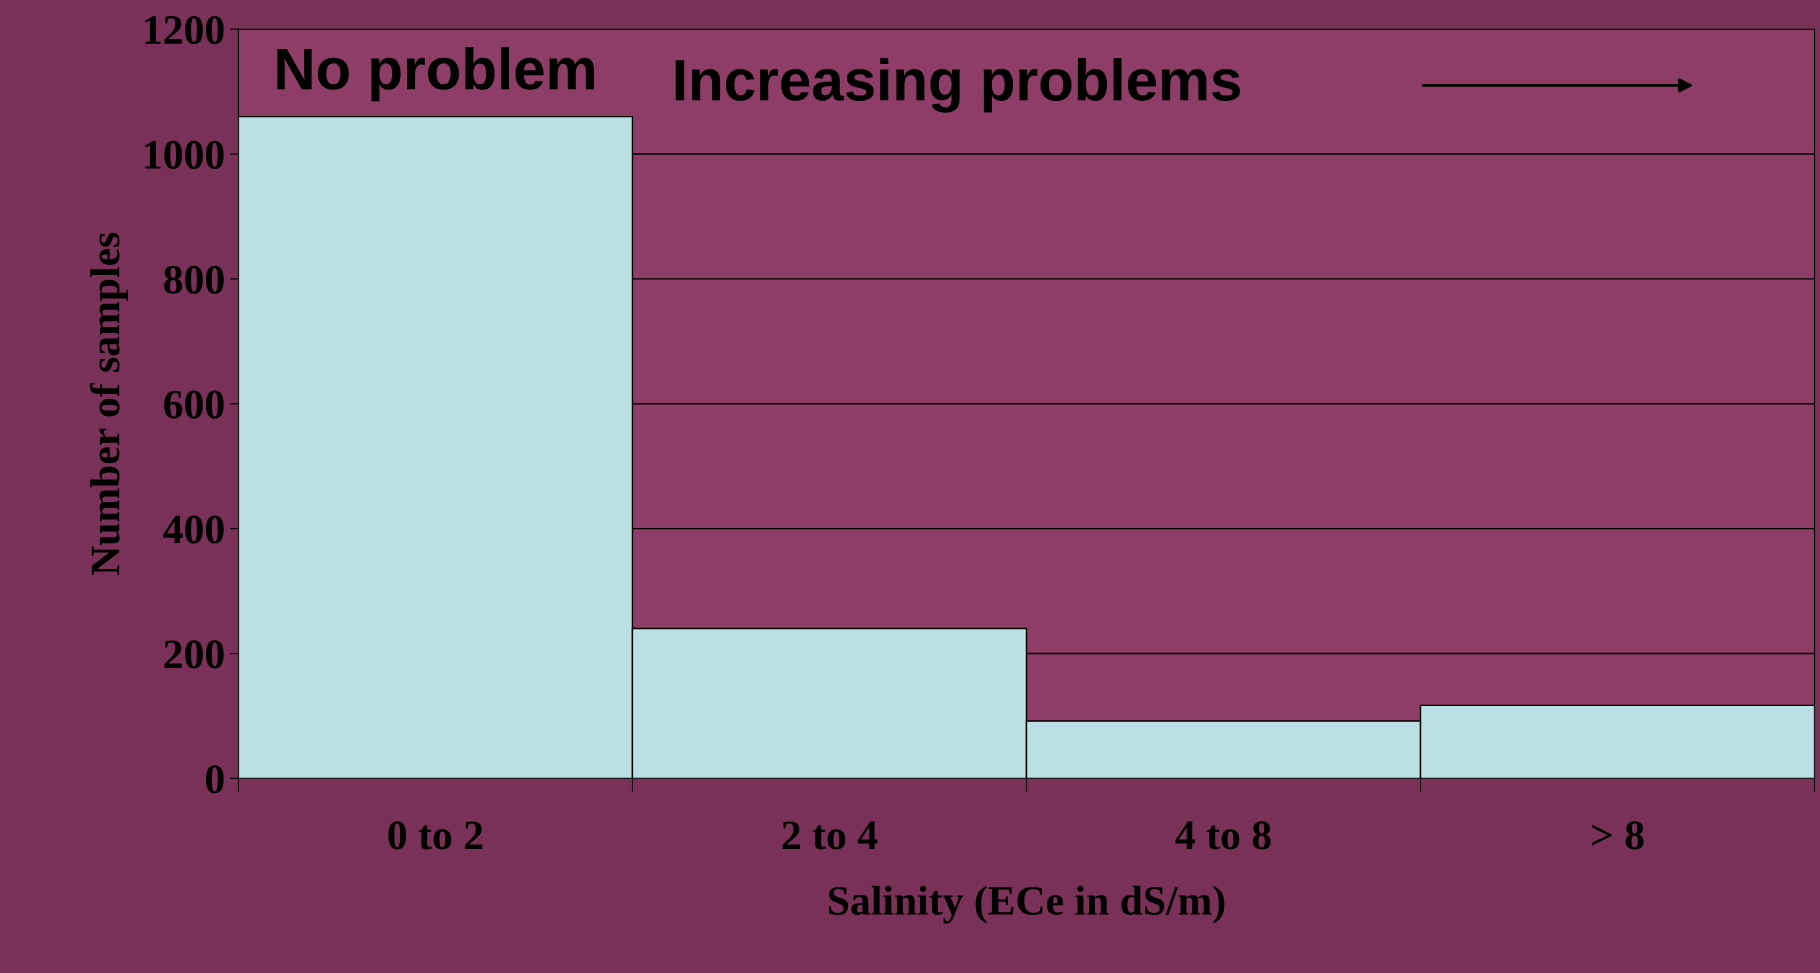  What do you see at coordinates (184, 154) in the screenshot?
I see `y-tick-label: 1000` at bounding box center [184, 154].